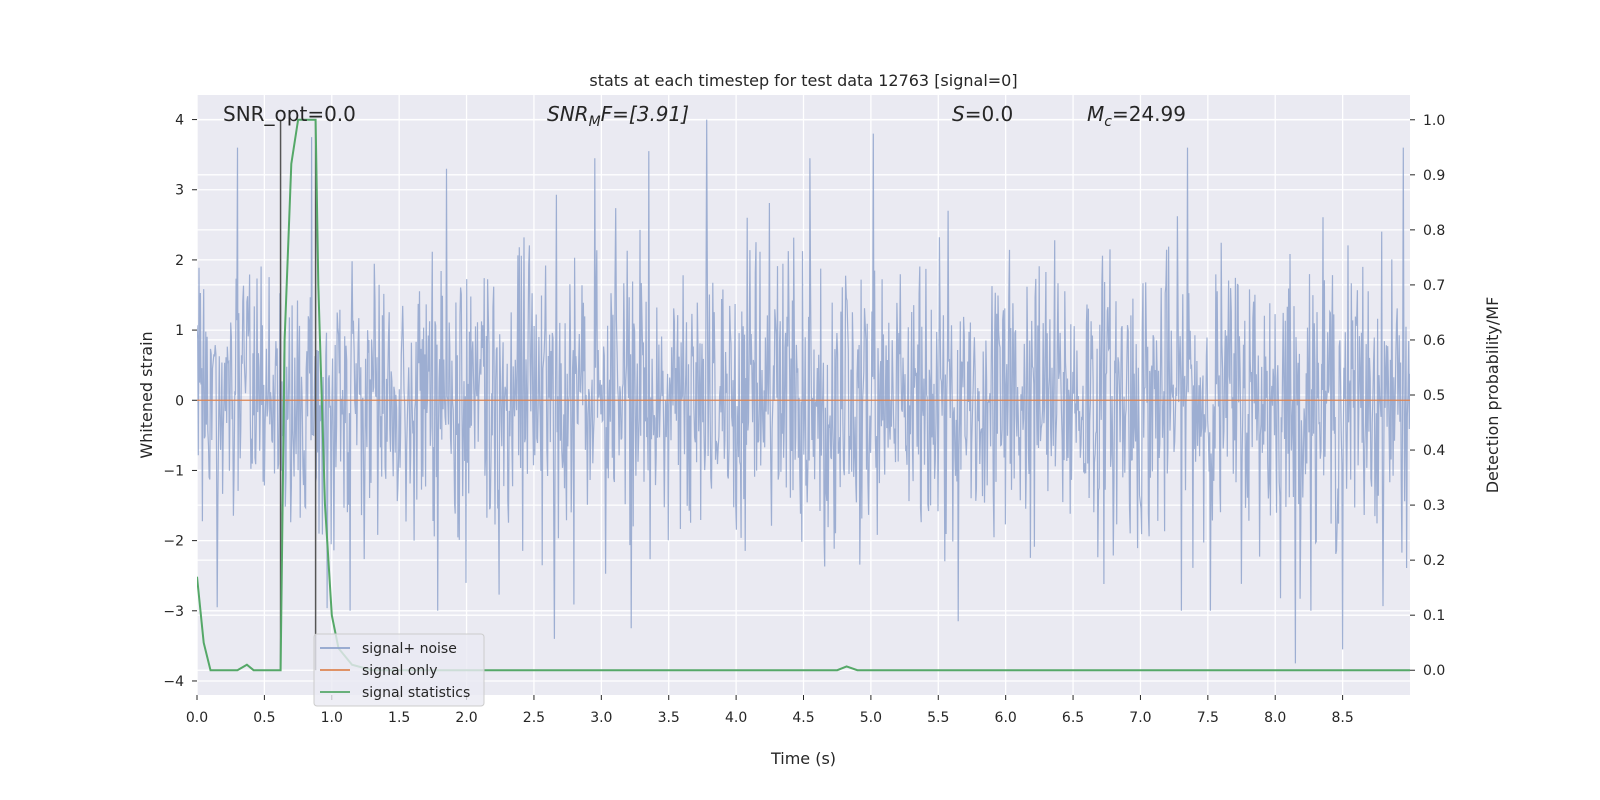  Describe the element at coordinates (1073, 718) in the screenshot. I see `x-tick-label: 6.5` at that location.